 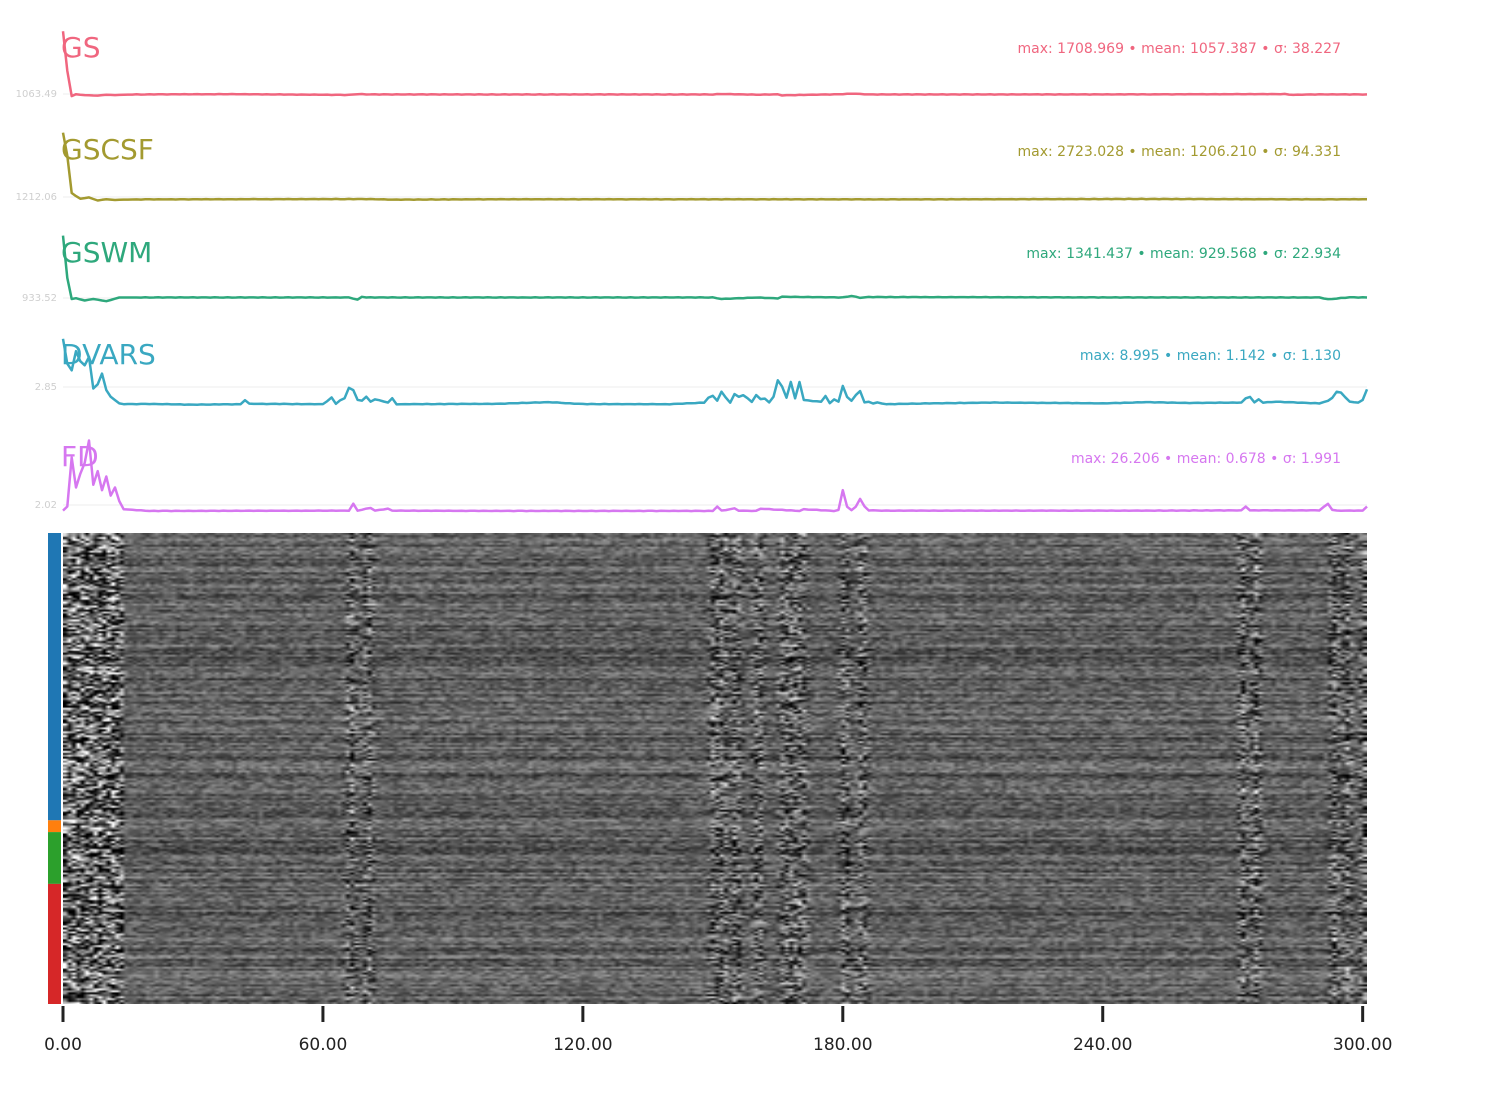 I want to click on series-line-gs, so click(x=714, y=64).